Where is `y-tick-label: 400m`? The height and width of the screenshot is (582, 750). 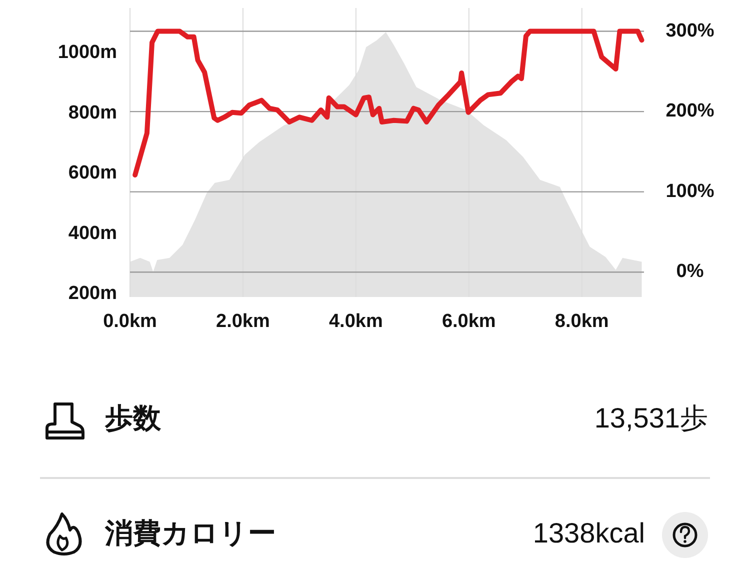 y-tick-label: 400m is located at coordinates (92, 233).